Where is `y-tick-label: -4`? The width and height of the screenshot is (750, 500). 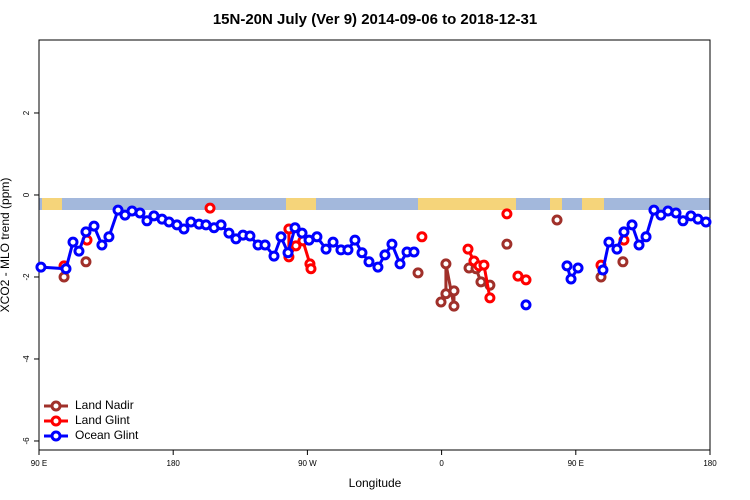 y-tick-label: -4 is located at coordinates (26, 359).